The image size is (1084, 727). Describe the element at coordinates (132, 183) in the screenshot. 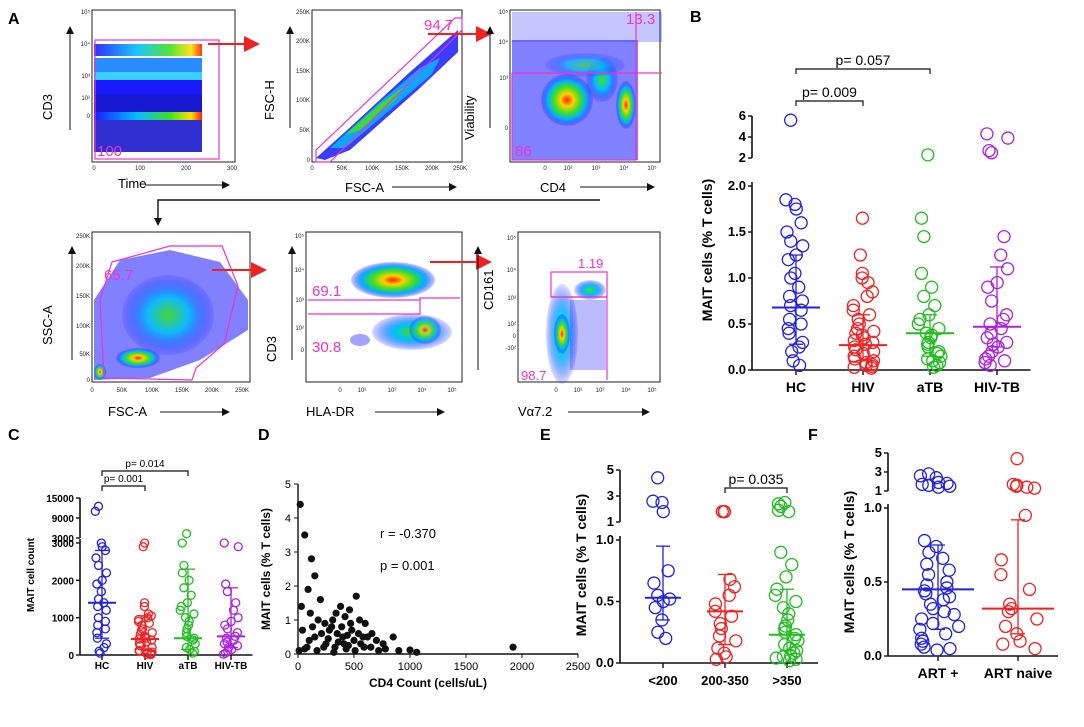

I see `x-axis-label: Time` at that location.